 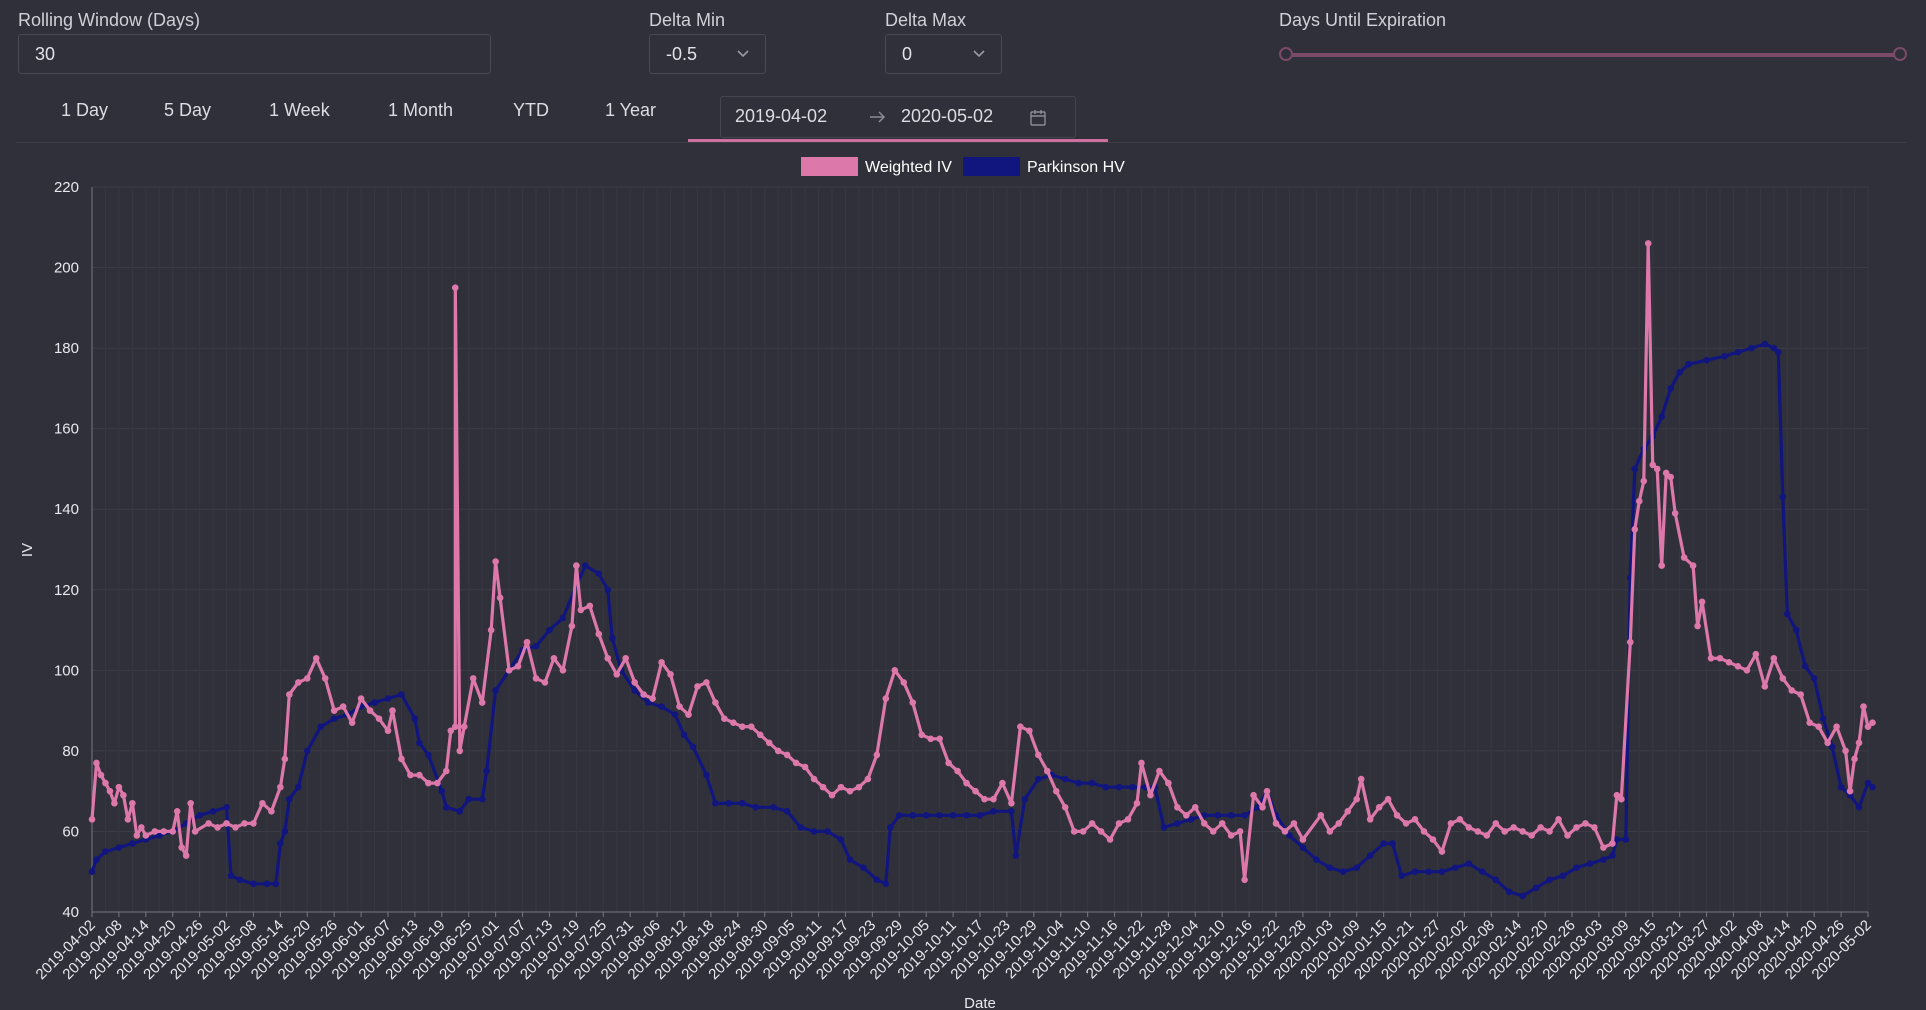 What do you see at coordinates (188, 110) in the screenshot?
I see `range-5-day-button: 5 Day` at bounding box center [188, 110].